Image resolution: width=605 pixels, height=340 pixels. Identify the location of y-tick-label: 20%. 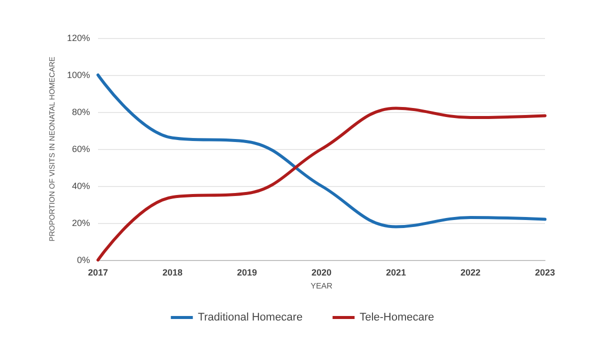
(81, 223).